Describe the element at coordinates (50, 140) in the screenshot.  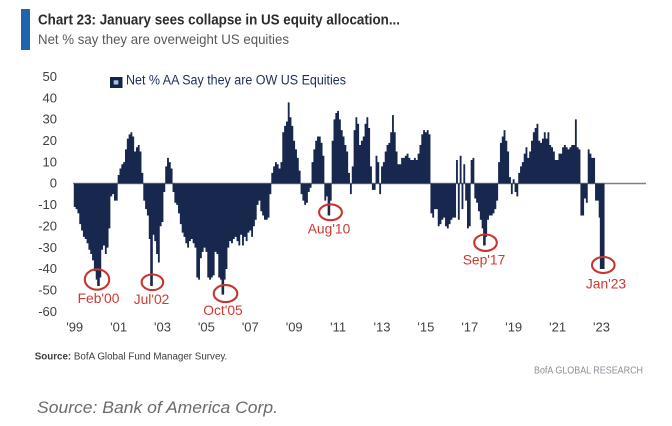
I see `svg-text: 20` at that location.